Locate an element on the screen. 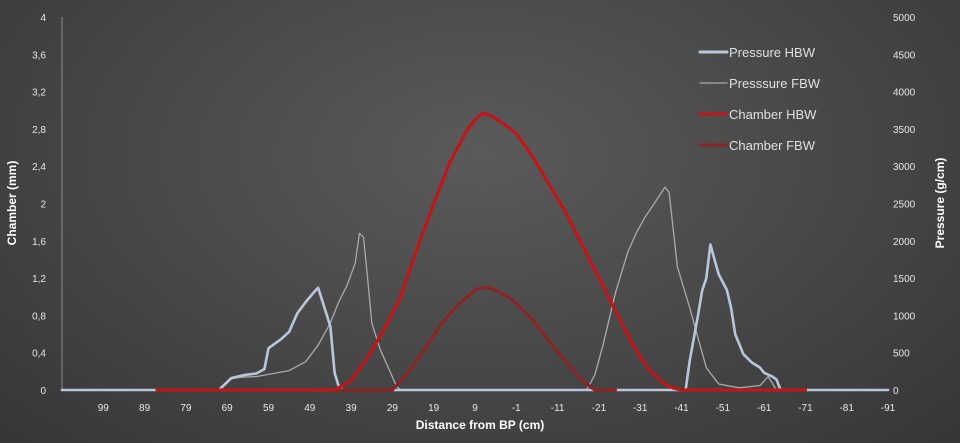 The height and width of the screenshot is (443, 960). x-tick-label: 89 is located at coordinates (145, 408).